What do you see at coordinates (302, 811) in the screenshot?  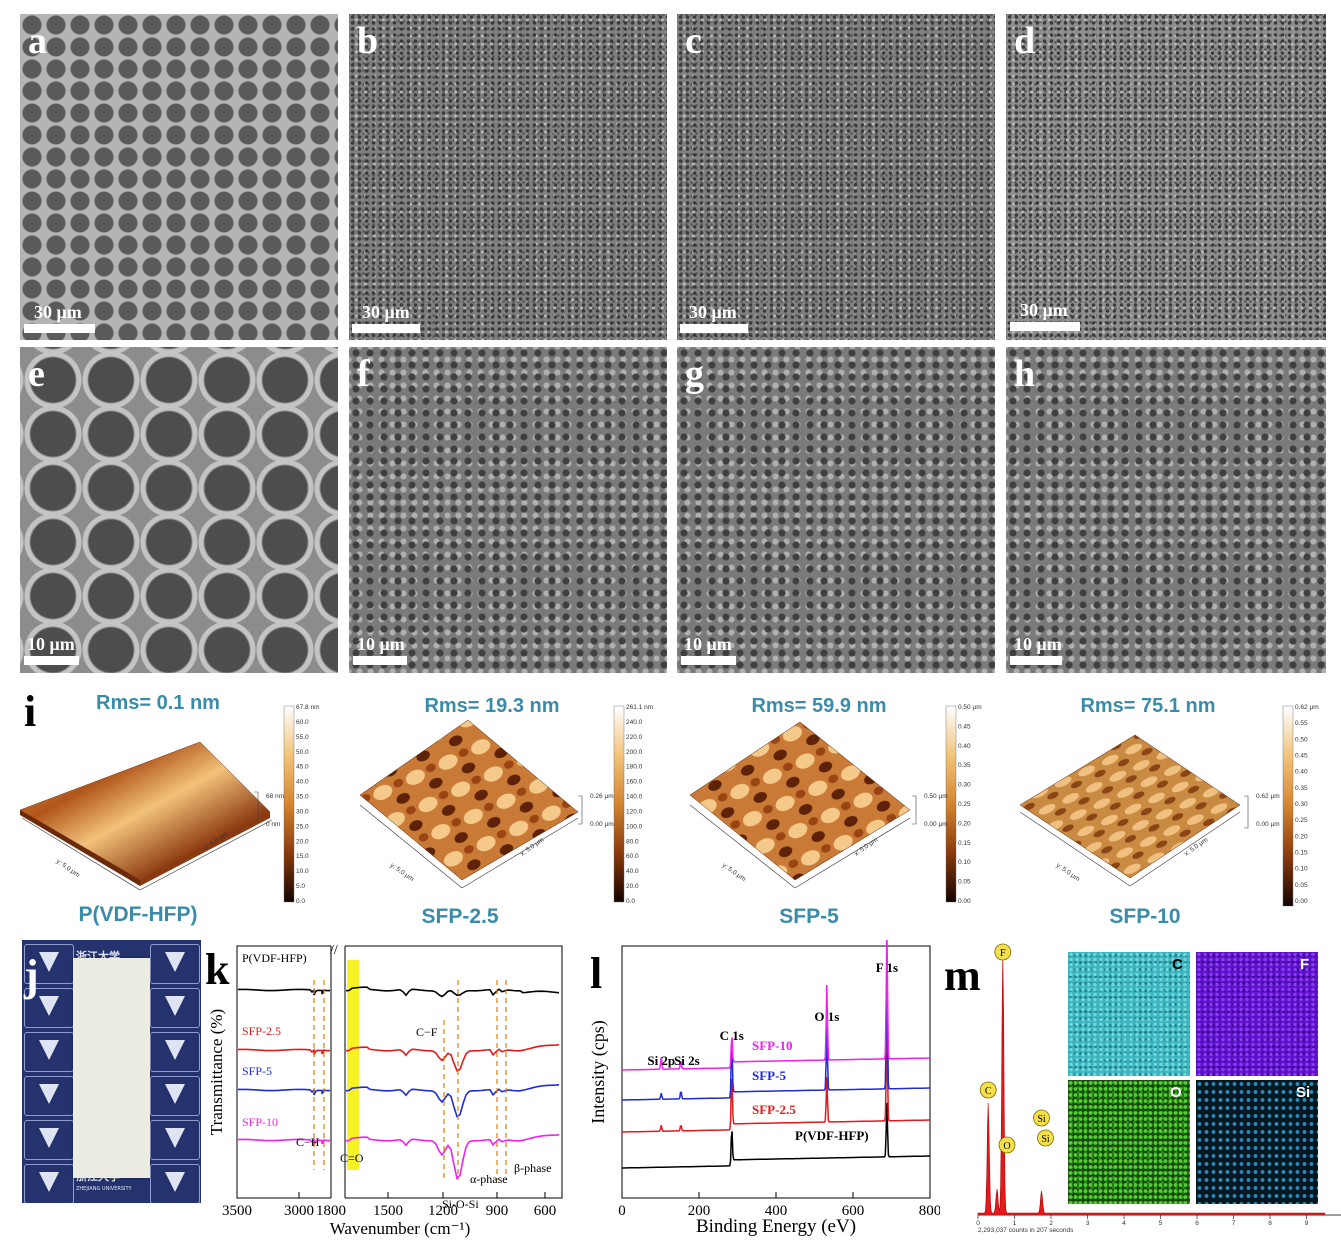 I see `afm-colorbar-tick: 30.0` at bounding box center [302, 811].